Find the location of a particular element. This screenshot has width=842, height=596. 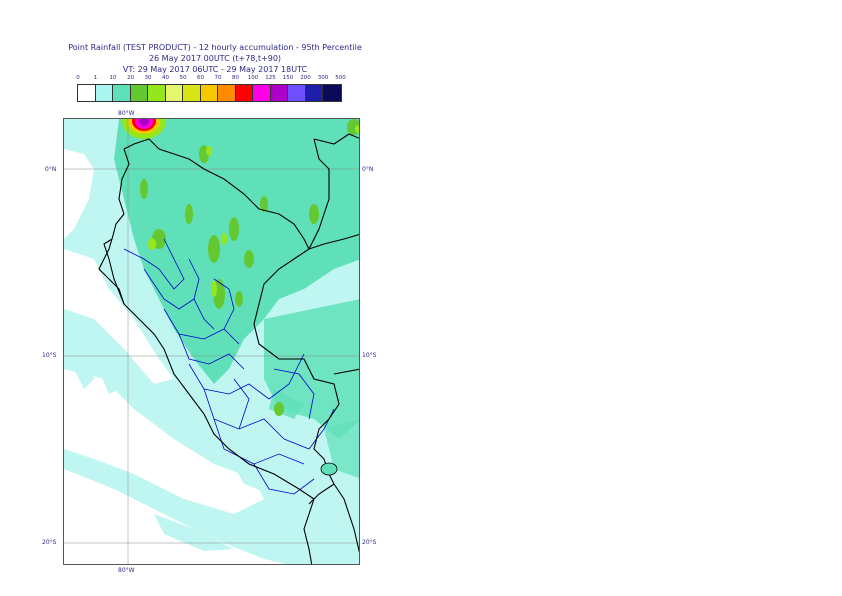

color-legend is located at coordinates (209, 93).